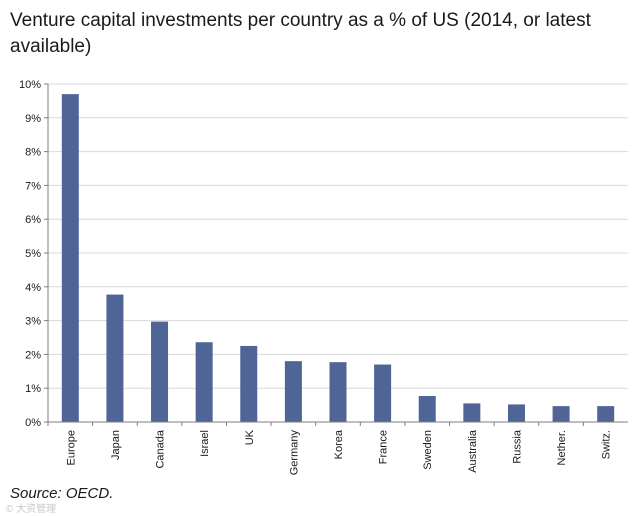 Image resolution: width=640 pixels, height=516 pixels. What do you see at coordinates (33, 254) in the screenshot?
I see `y-tick-label: 5%` at bounding box center [33, 254].